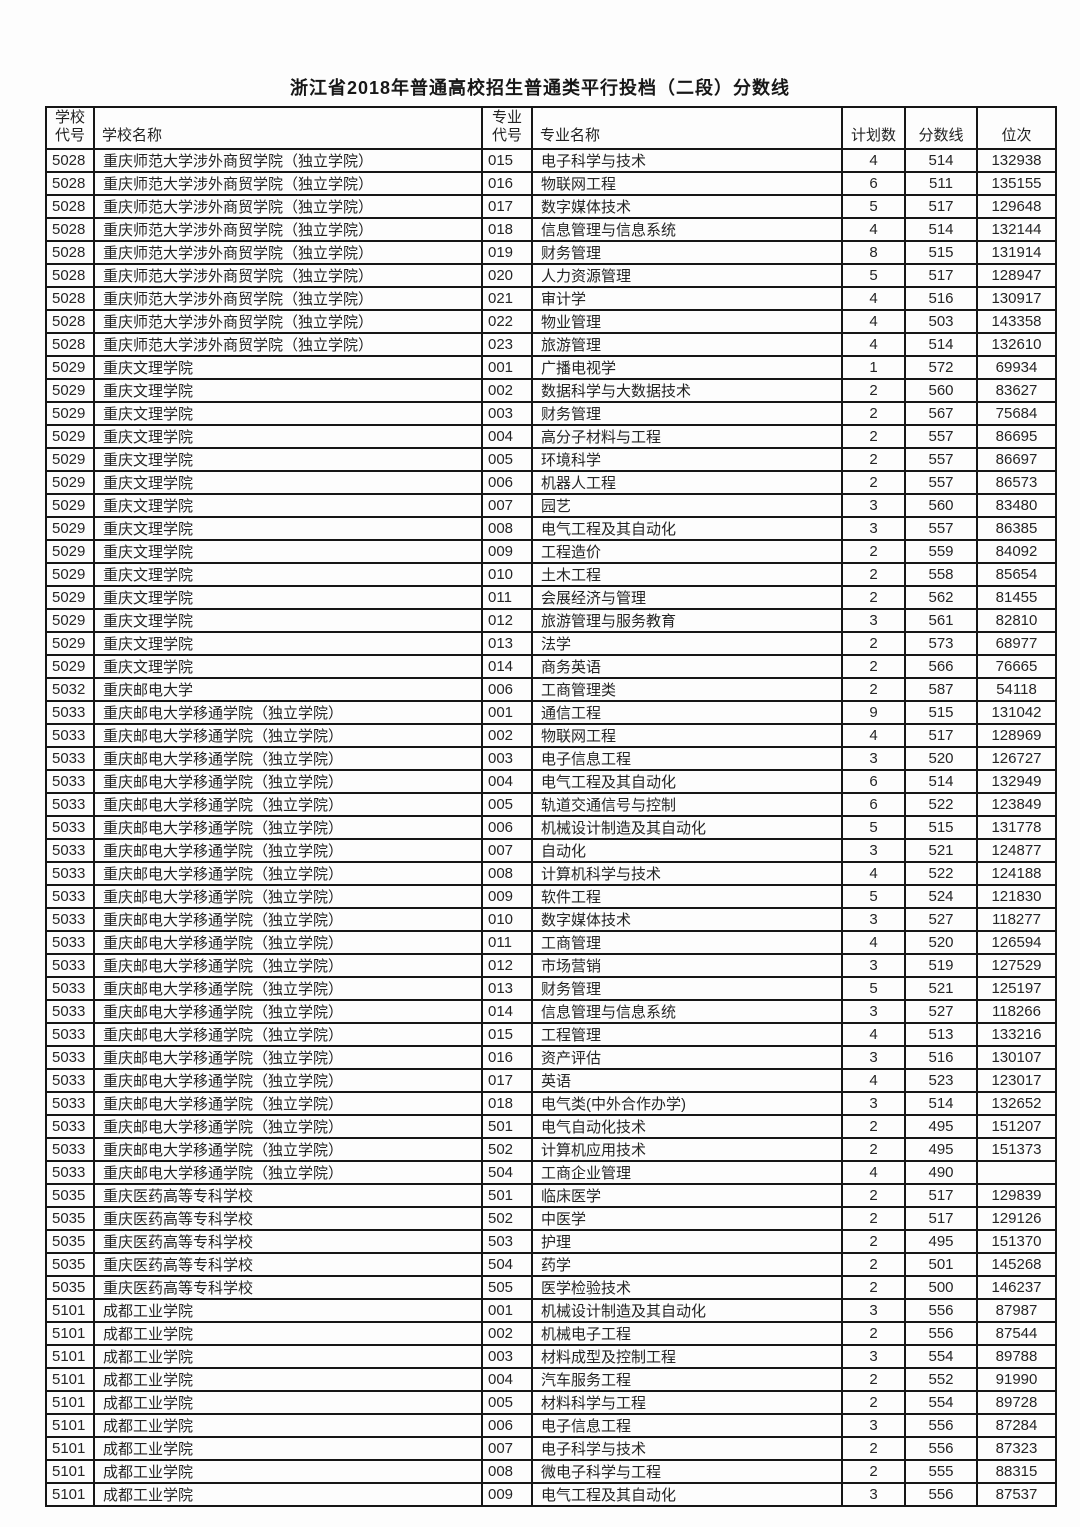 The image size is (1080, 1527). I want to click on cell-major-code: 502, so click(507, 1218).